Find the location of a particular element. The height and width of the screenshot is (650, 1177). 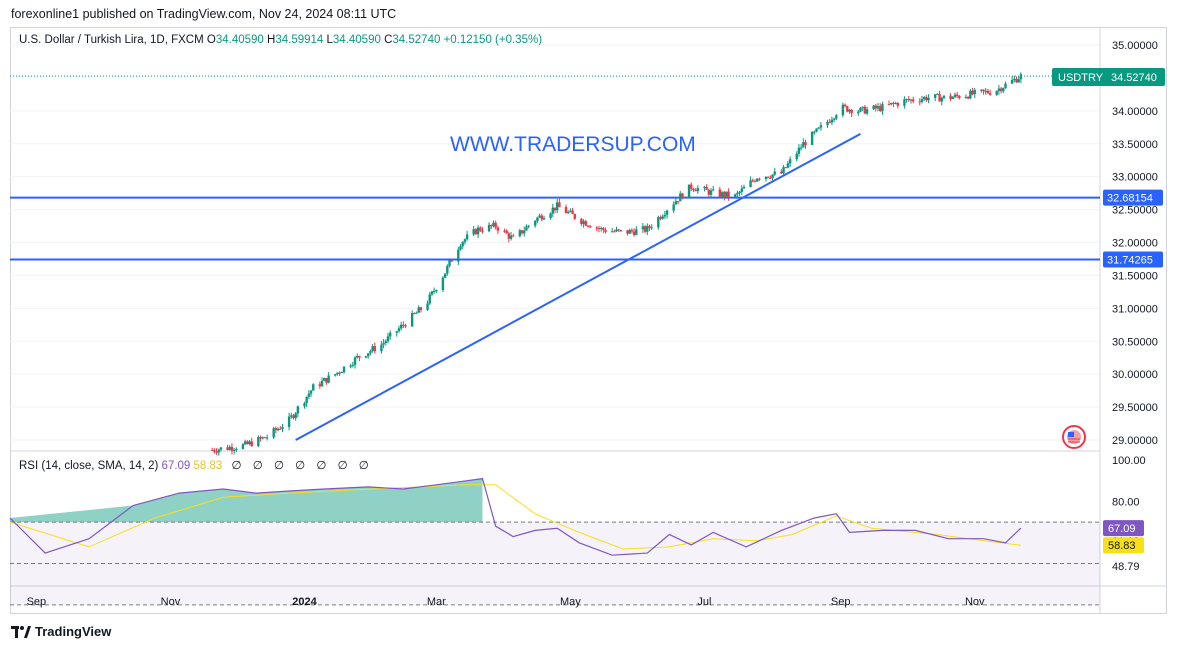

rsi-tick-label: 48.79 is located at coordinates (1126, 567).